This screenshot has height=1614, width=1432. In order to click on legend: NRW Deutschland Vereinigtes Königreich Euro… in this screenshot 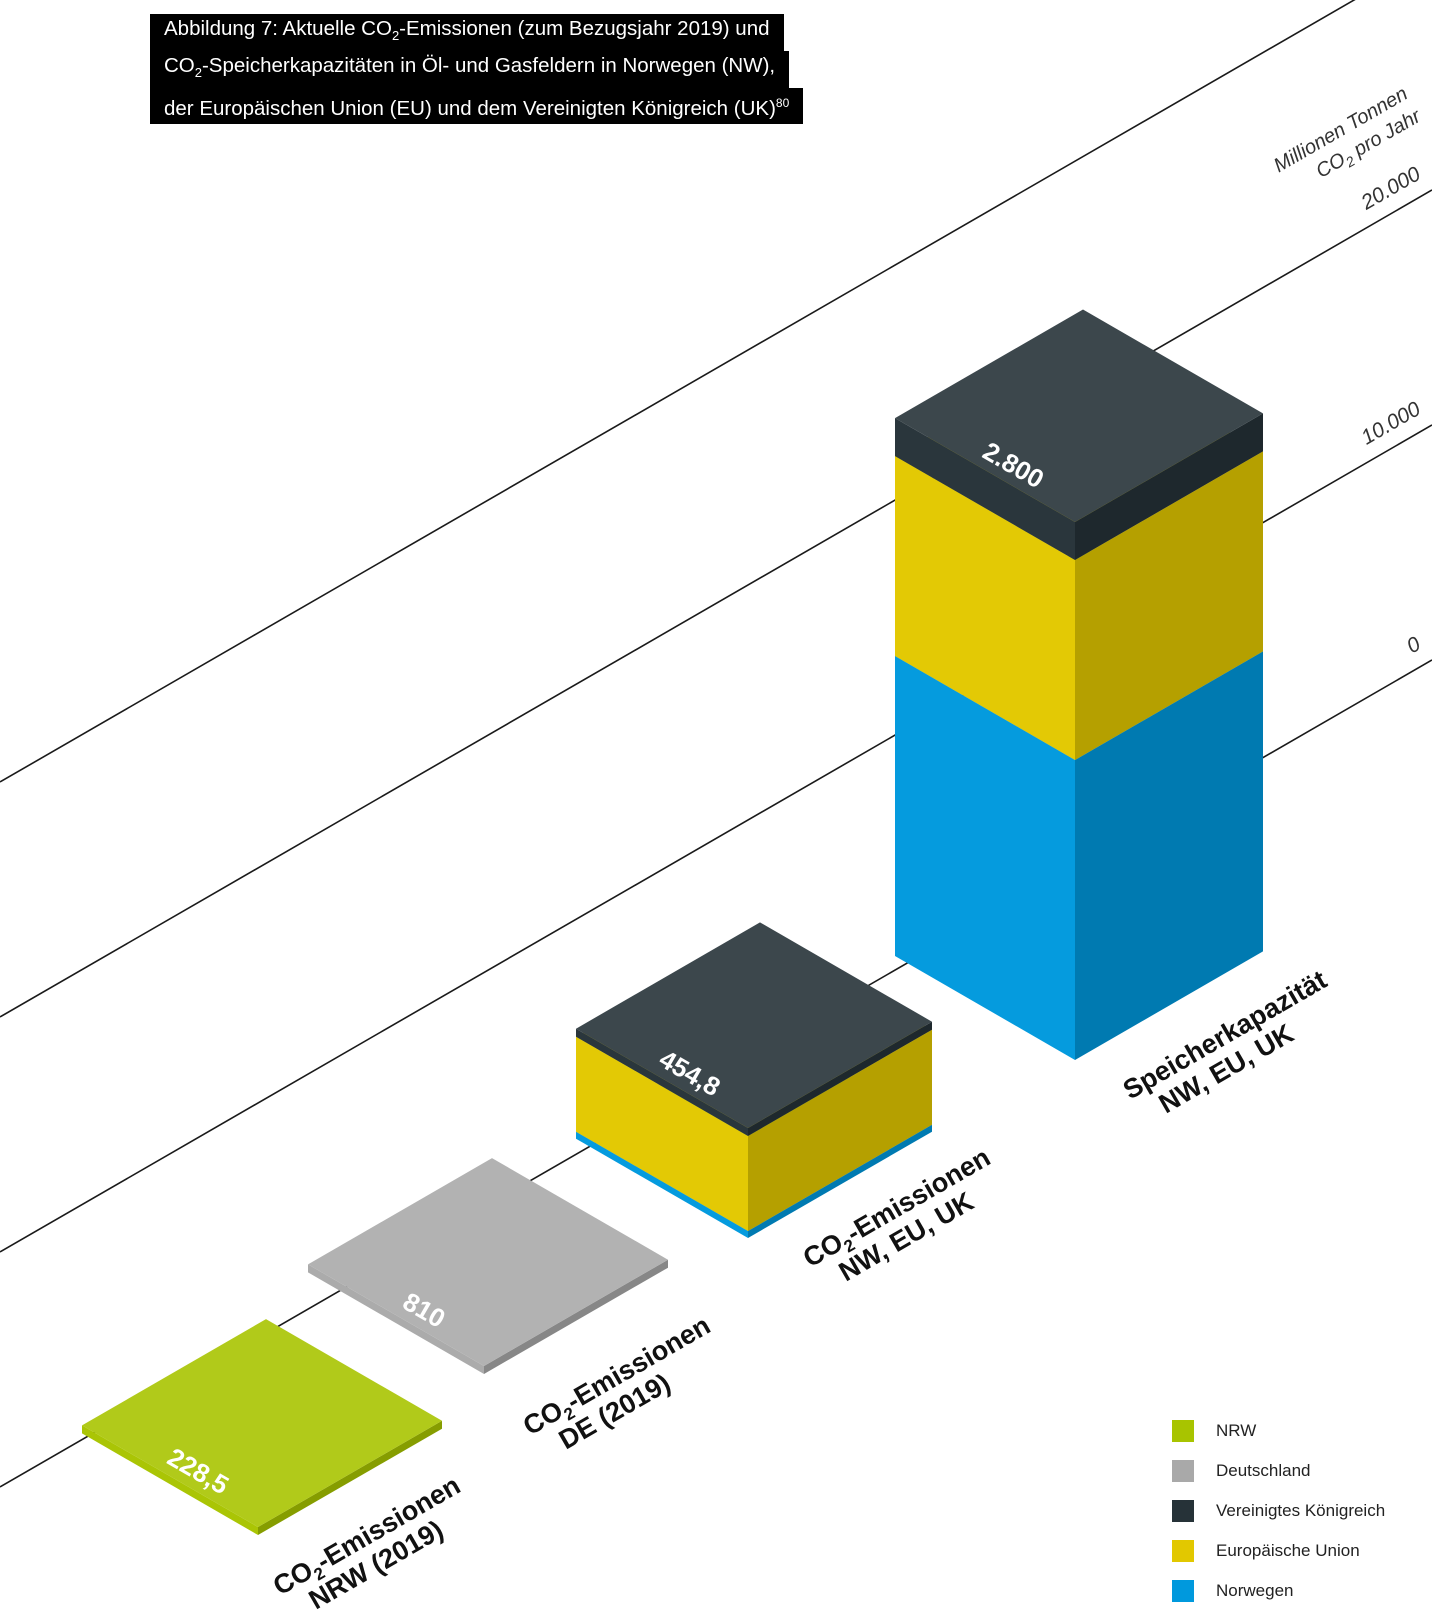, I will do `click(1278, 1511)`.